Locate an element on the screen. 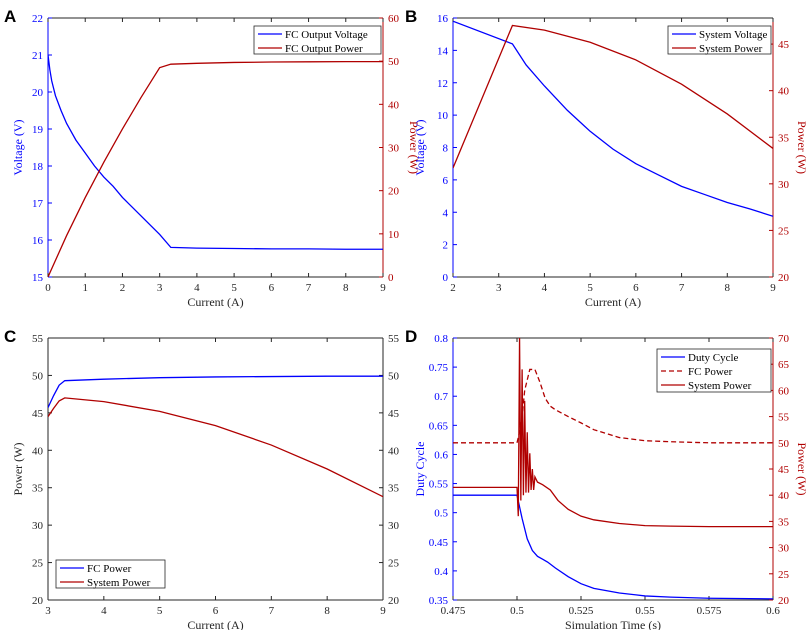 The height and width of the screenshot is (630, 809). y-left-tick-label: 19 is located at coordinates (38, 130).